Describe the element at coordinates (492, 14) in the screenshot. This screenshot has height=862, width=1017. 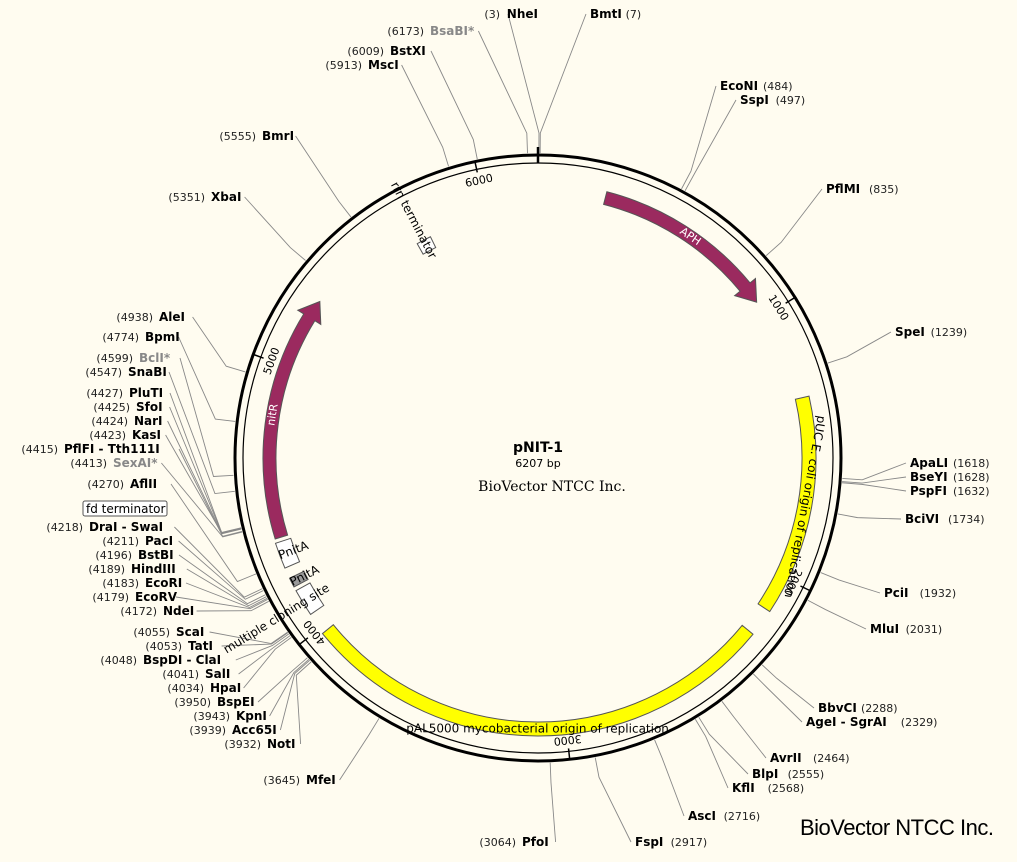
I see `site-position: (3)` at that location.